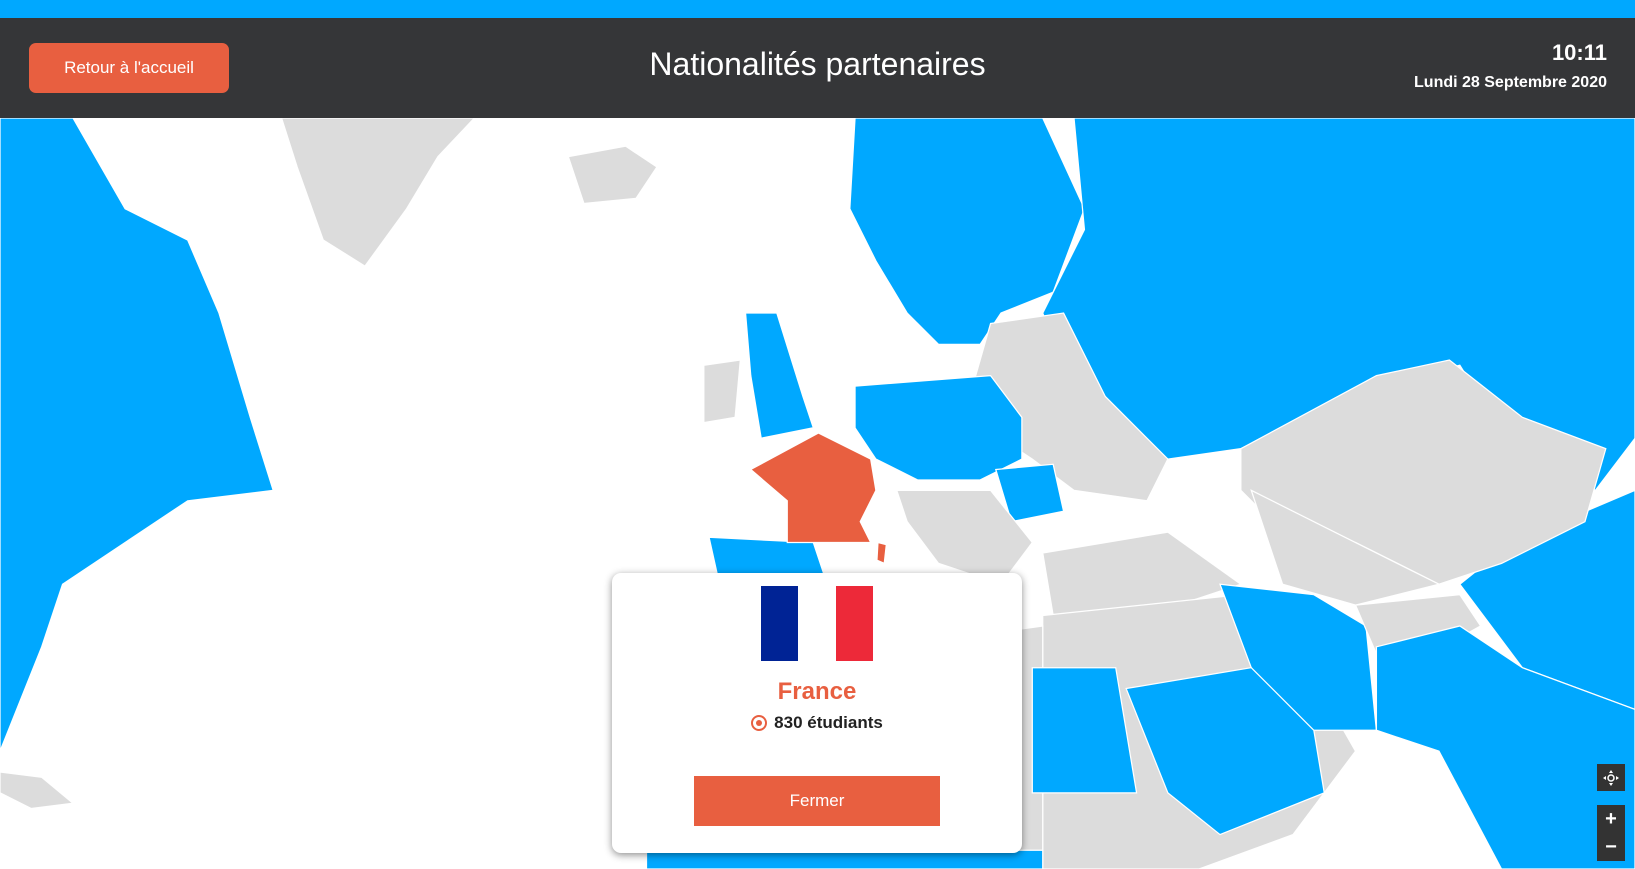  I want to click on region-africa-south, so click(844, 859).